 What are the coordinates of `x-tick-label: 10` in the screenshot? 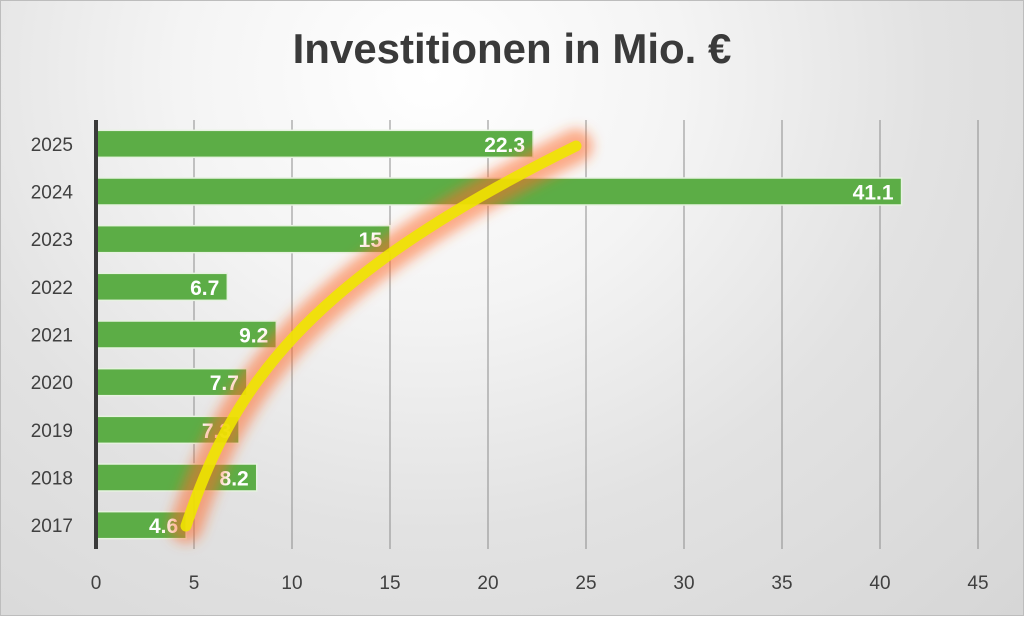 It's located at (291, 583).